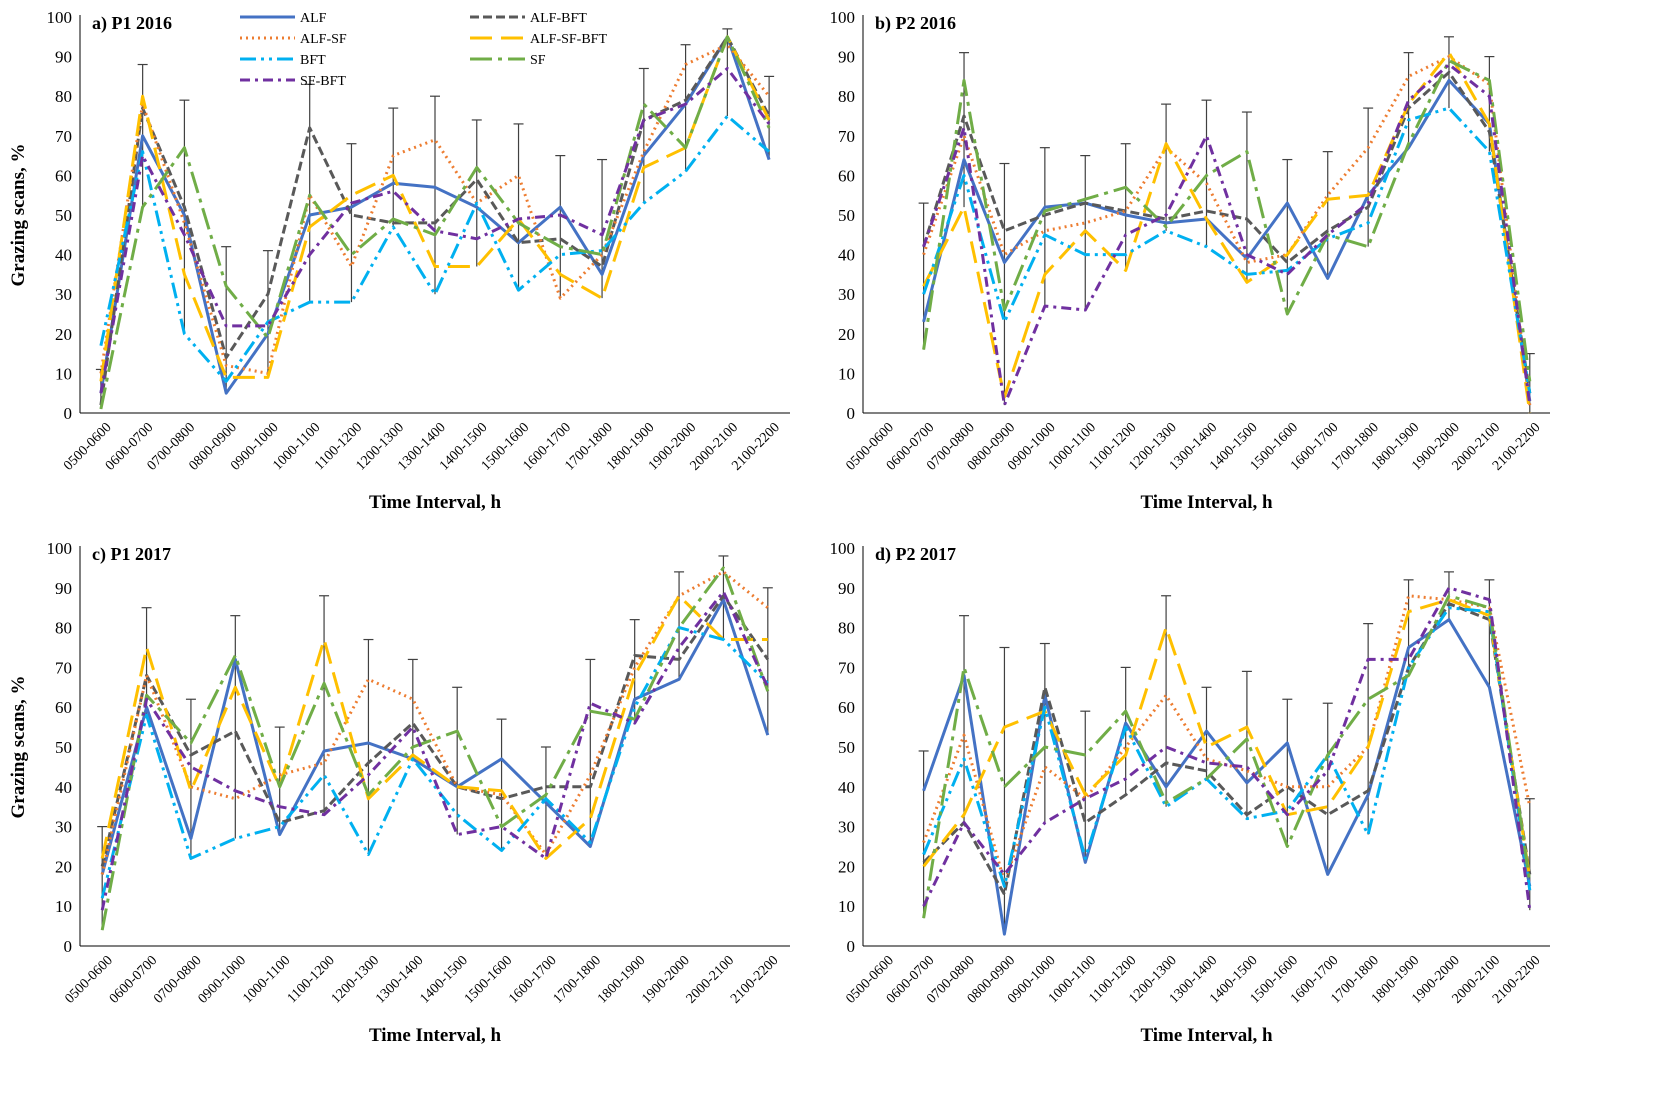 Image resolution: width=1661 pixels, height=1100 pixels. Describe the element at coordinates (711, 980) in the screenshot. I see `x-tick-label: 2000-2100` at that location.